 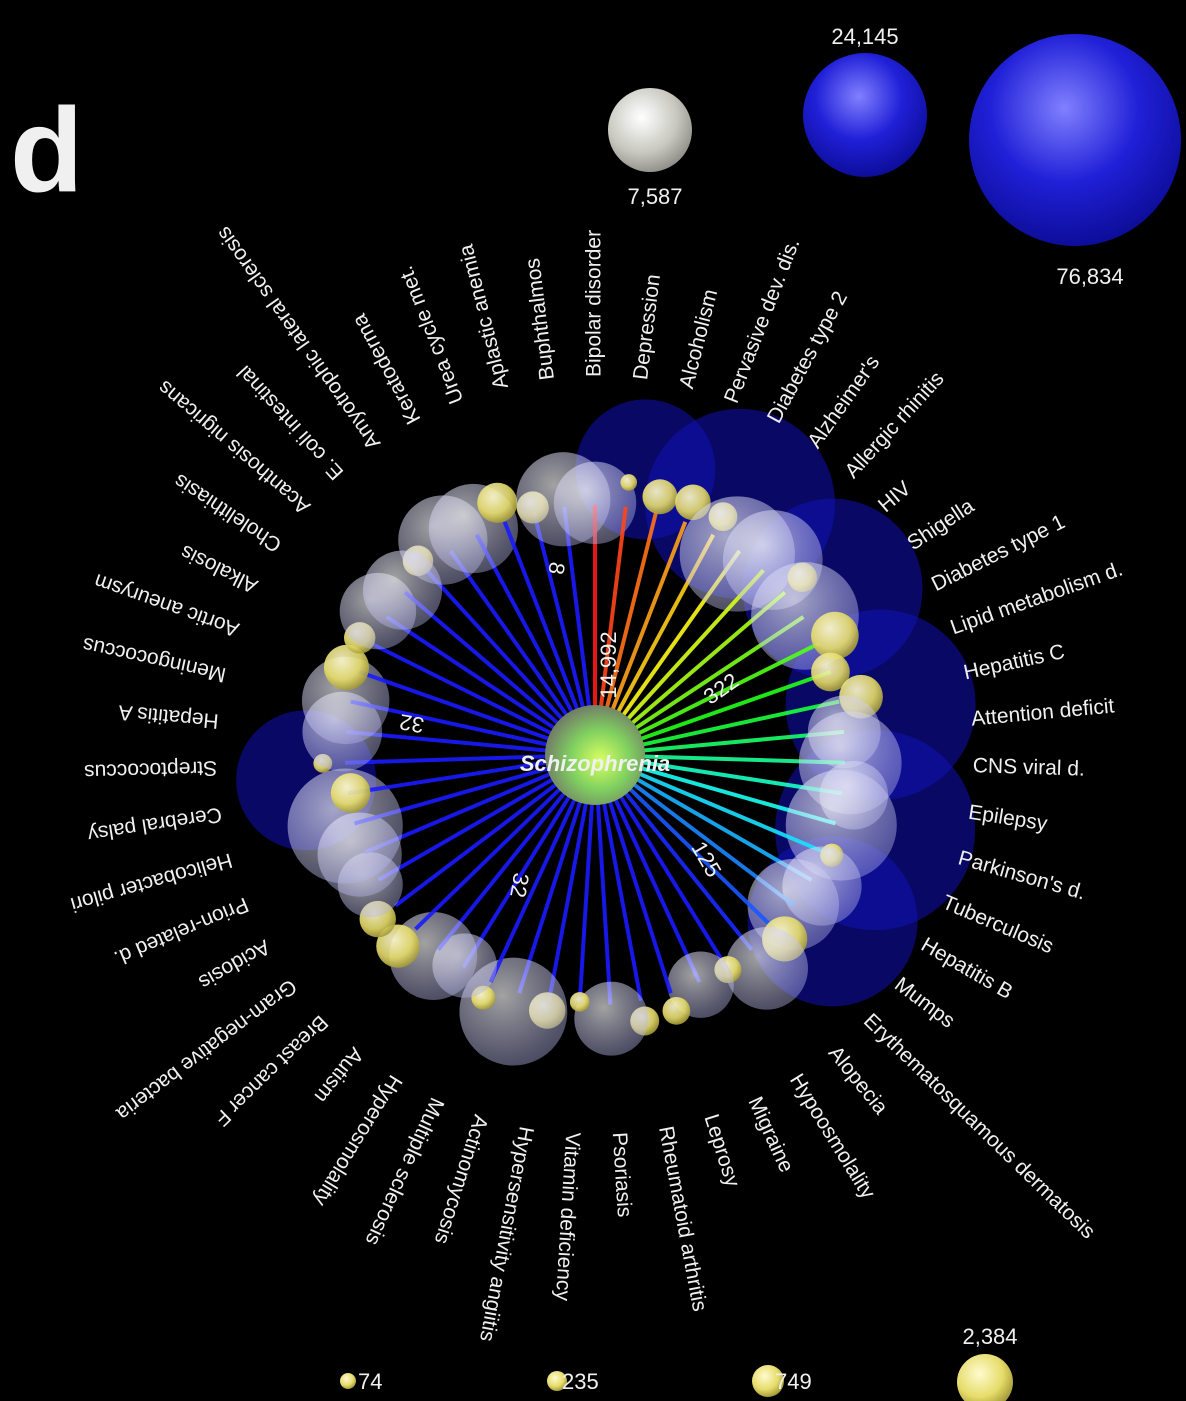 I want to click on center-label: Schizophrenia, so click(x=595, y=763).